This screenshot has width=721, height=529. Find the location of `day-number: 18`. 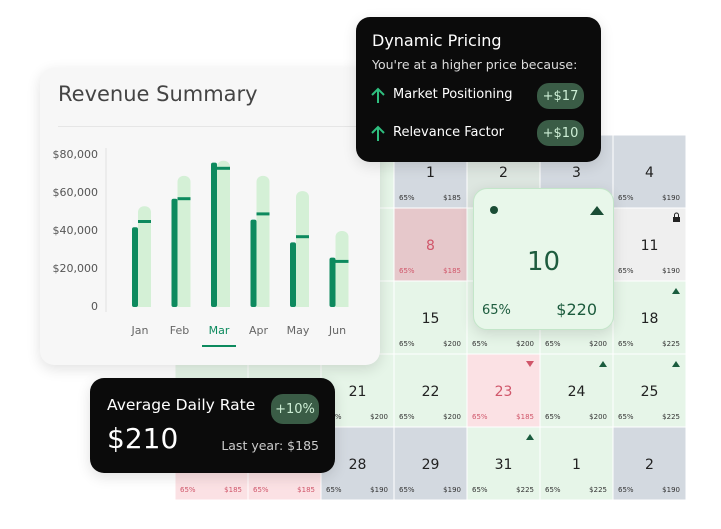

day-number: 18 is located at coordinates (650, 319).